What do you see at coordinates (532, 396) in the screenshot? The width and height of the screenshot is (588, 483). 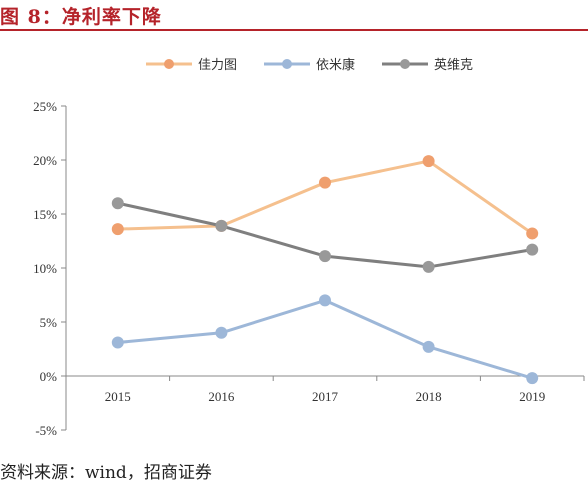 I see `x-tick-label: 2019` at bounding box center [532, 396].